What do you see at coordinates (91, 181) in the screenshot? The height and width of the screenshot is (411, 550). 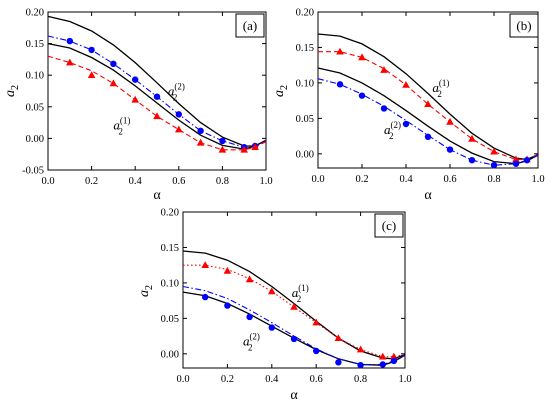 I see `x-tick-label: 0.2` at bounding box center [91, 181].